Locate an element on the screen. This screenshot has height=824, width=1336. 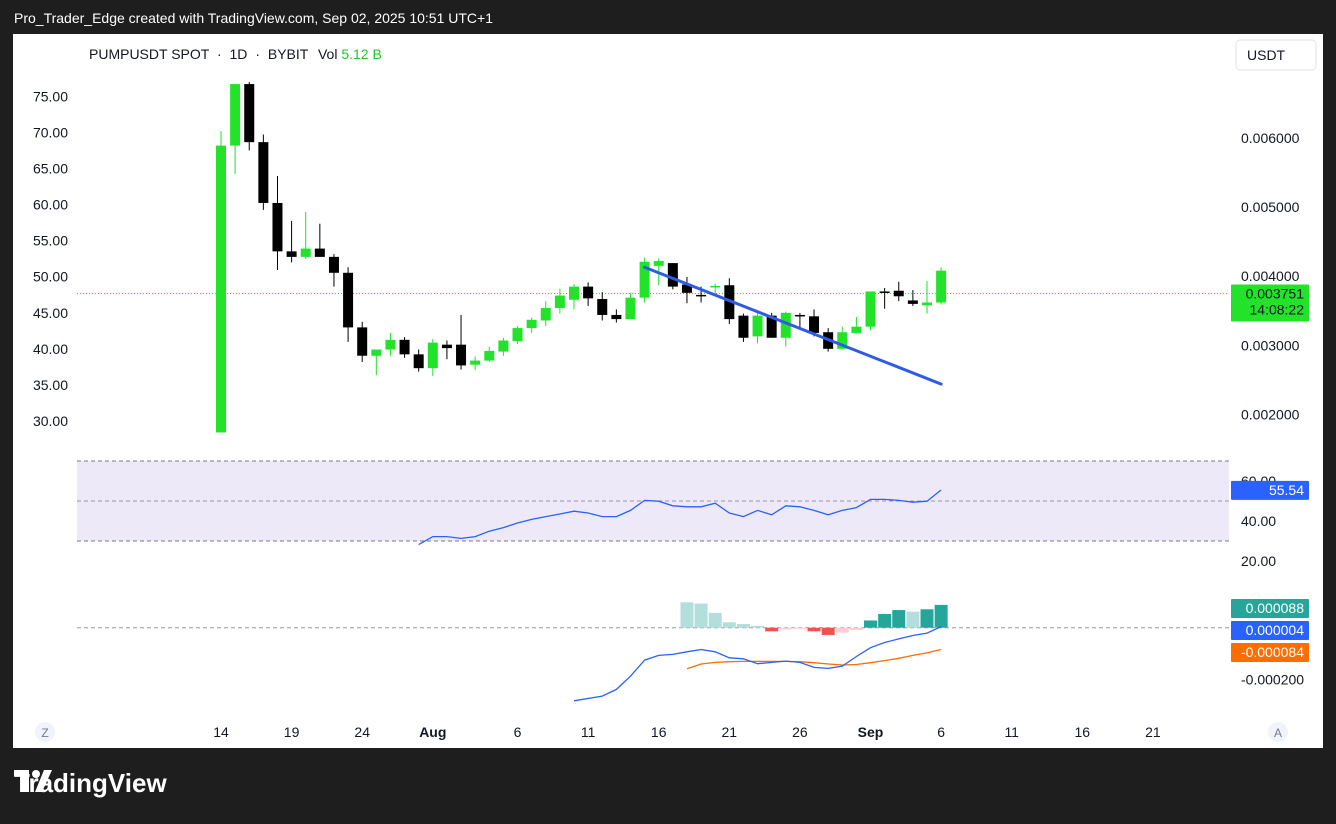
current-price-tag-bg is located at coordinates (1270, 303).